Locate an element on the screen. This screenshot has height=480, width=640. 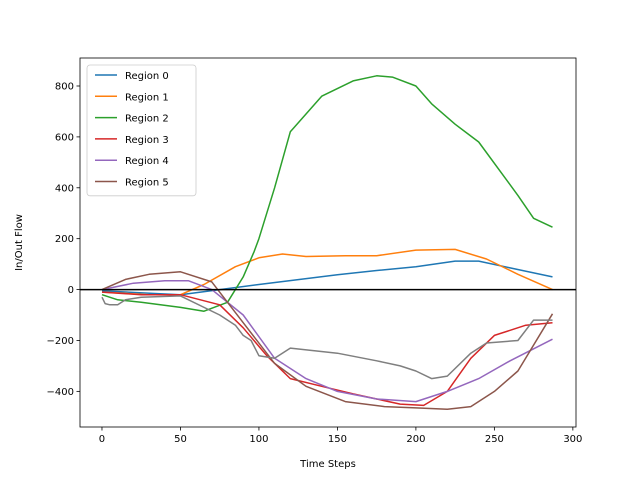
y-axis-ticks: −400 −200 0 200 400 600 800 is located at coordinates (63, 239).